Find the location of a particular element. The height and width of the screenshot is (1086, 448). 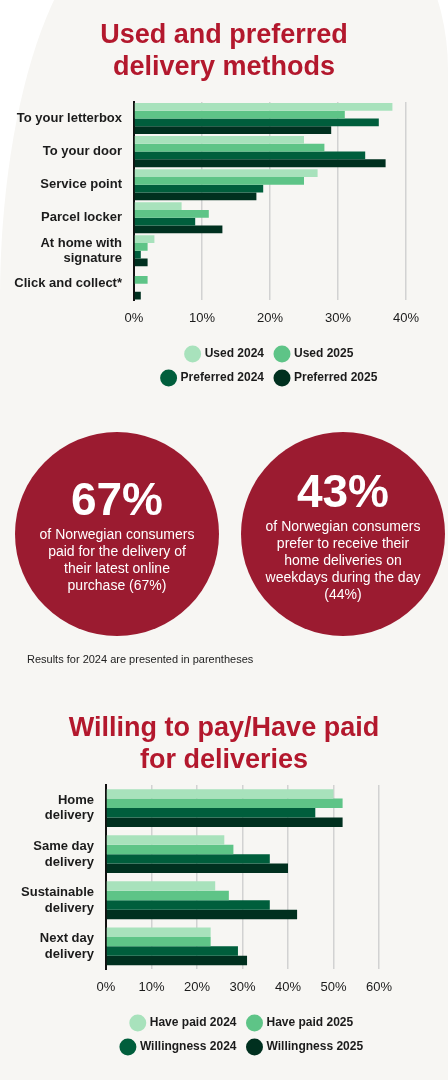

text: 67% is located at coordinates (117, 499).